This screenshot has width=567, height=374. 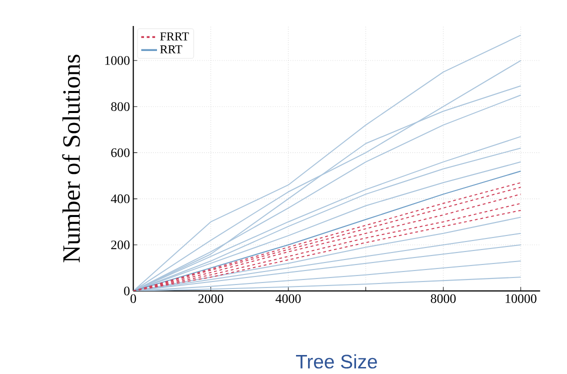 I want to click on x-tick-label: 0, so click(x=133, y=298).